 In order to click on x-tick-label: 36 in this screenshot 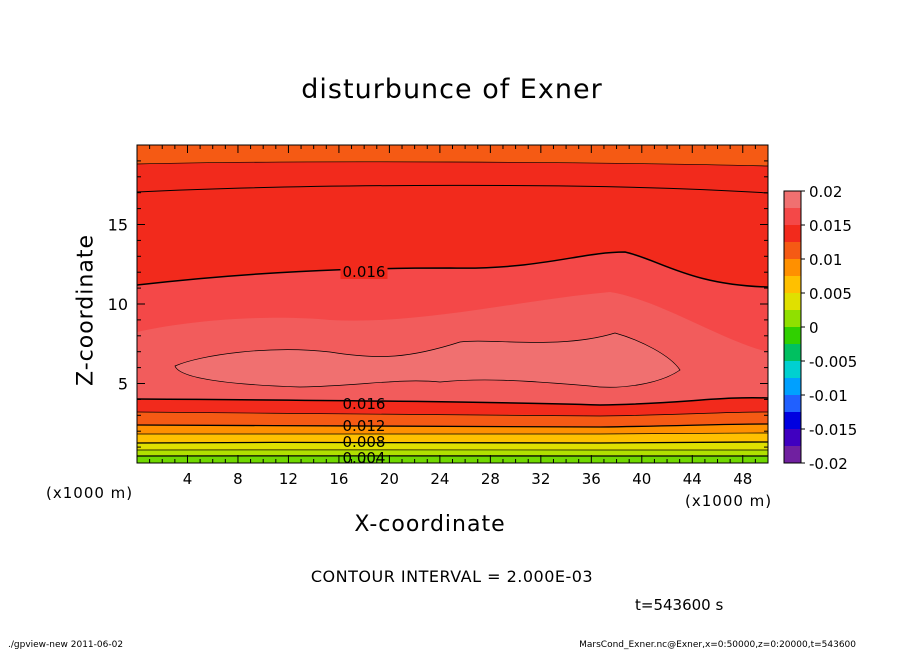, I will do `click(591, 479)`.